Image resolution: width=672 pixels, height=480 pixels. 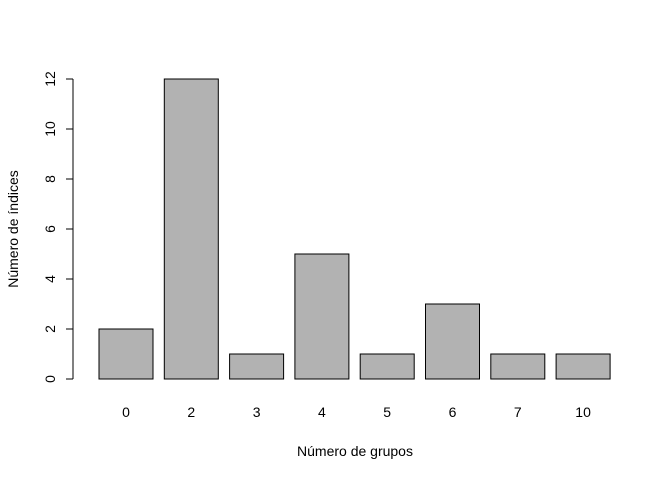 I want to click on y-tick-label: 12, so click(x=50, y=79).